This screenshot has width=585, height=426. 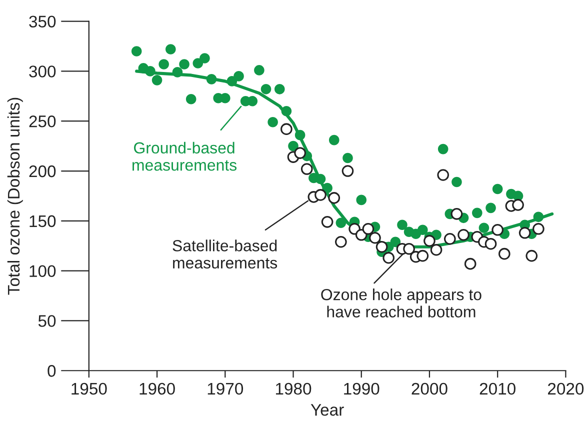 What do you see at coordinates (294, 388) in the screenshot?
I see `x-tick-label: 1980` at bounding box center [294, 388].